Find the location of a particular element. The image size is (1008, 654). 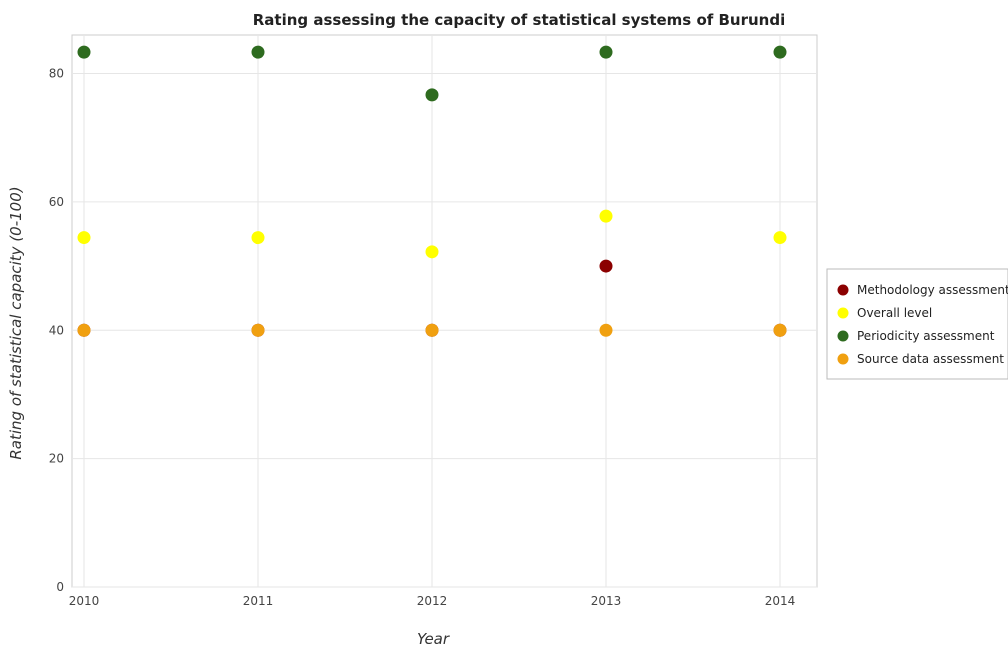

x-tick-label: 2011 is located at coordinates (258, 601).